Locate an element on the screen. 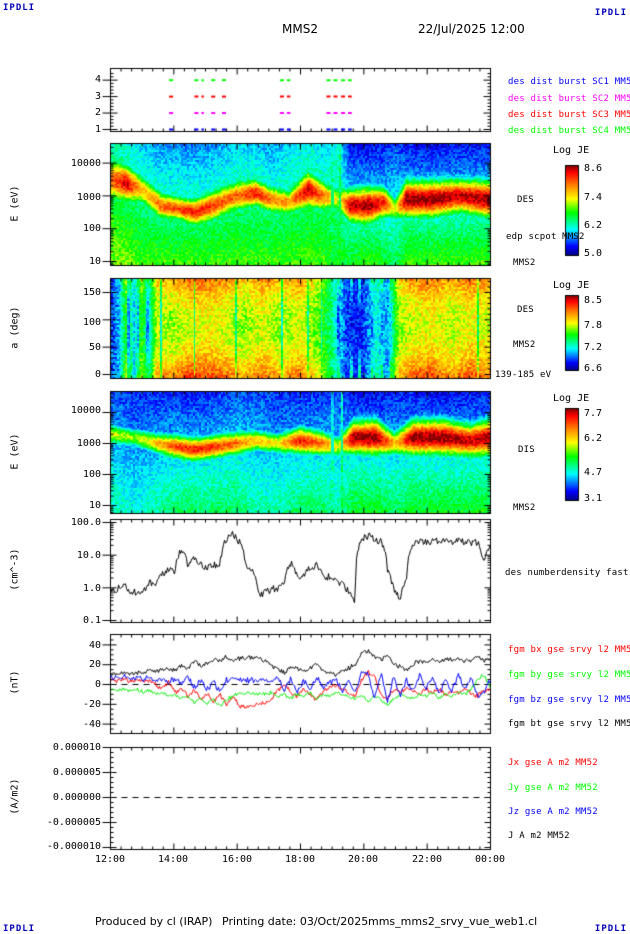 This screenshot has width=630, height=934. density-ytick: 10.0 is located at coordinates (88, 555).